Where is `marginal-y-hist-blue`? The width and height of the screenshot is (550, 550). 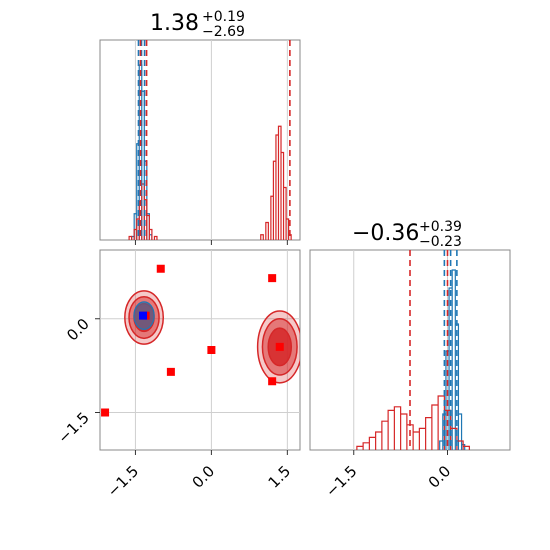
marginal-y-hist-blue is located at coordinates (452, 359).